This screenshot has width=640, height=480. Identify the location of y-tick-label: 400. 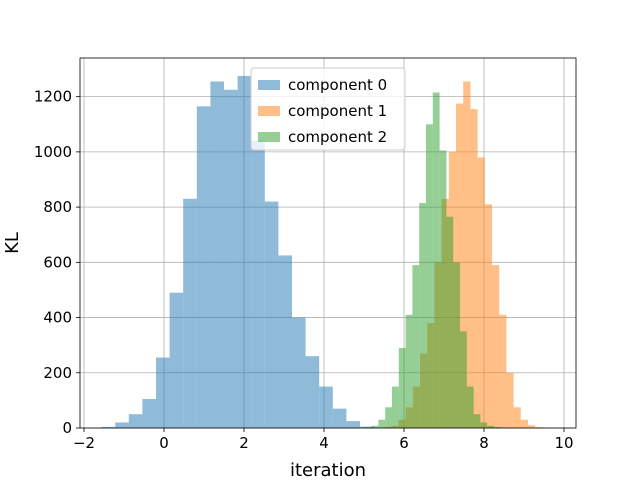
(57, 318).